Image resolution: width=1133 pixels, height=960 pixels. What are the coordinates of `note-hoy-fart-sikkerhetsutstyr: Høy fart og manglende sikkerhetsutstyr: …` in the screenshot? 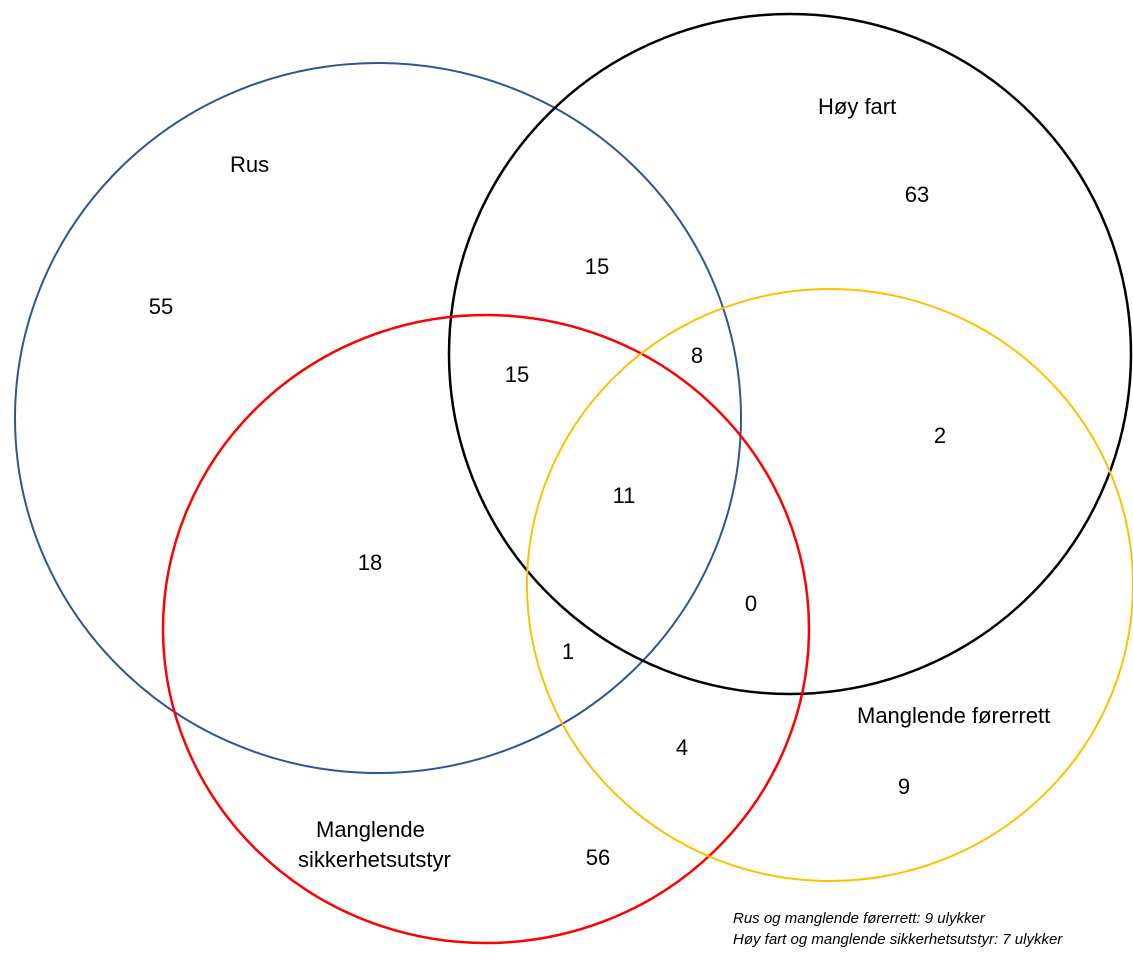 It's located at (898, 939).